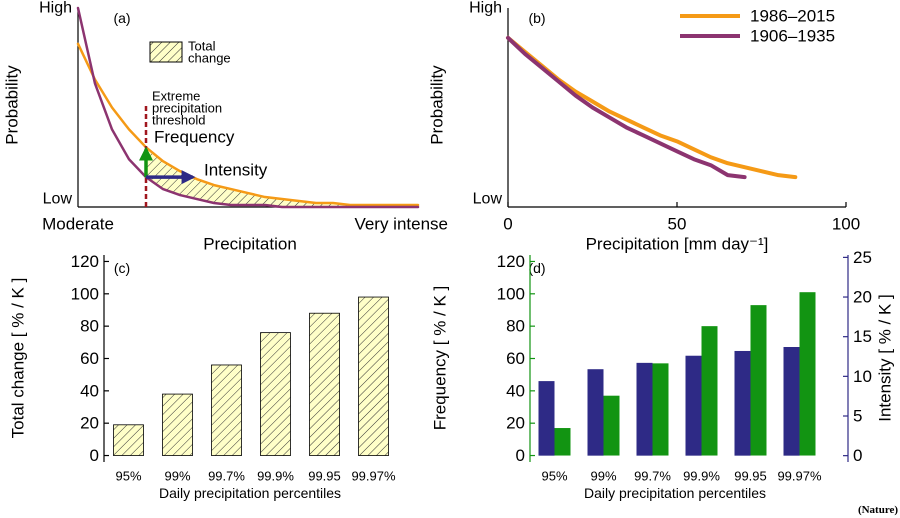 The width and height of the screenshot is (900, 518). Describe the element at coordinates (536, 18) in the screenshot. I see `panel-label: (b)` at that location.